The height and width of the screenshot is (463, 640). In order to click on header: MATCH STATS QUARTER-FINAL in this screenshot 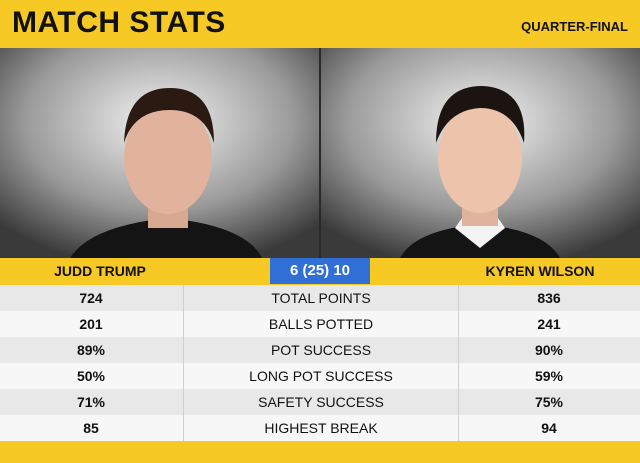, I will do `click(320, 24)`.